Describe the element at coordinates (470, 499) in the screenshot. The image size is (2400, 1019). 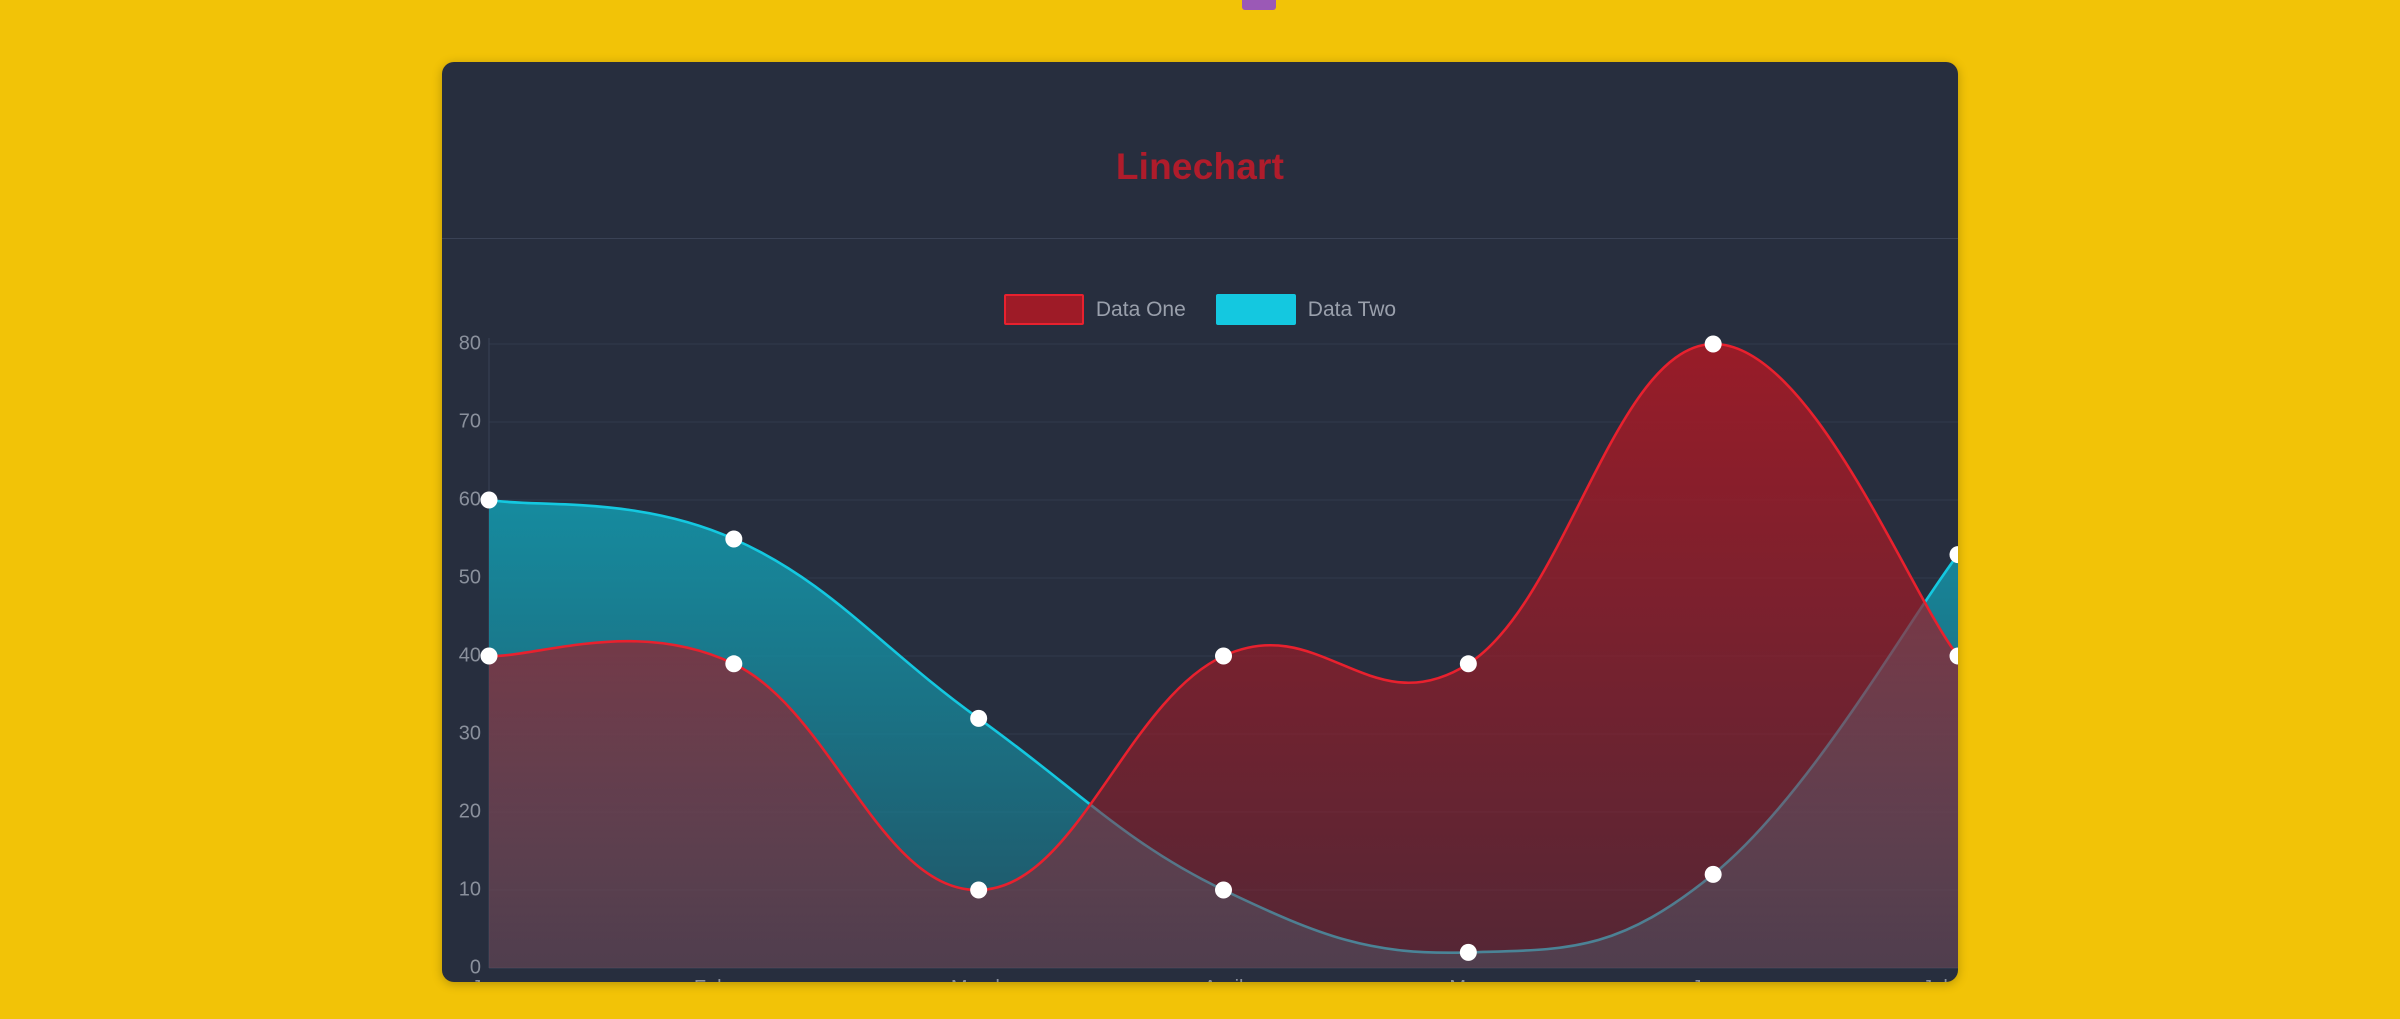
I see `y-axis-tick-label: 60` at that location.